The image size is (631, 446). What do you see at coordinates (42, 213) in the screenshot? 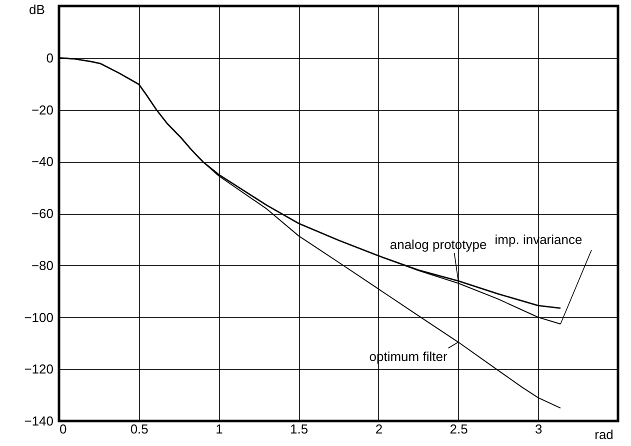
I see `y-tick-label: −60` at bounding box center [42, 213].